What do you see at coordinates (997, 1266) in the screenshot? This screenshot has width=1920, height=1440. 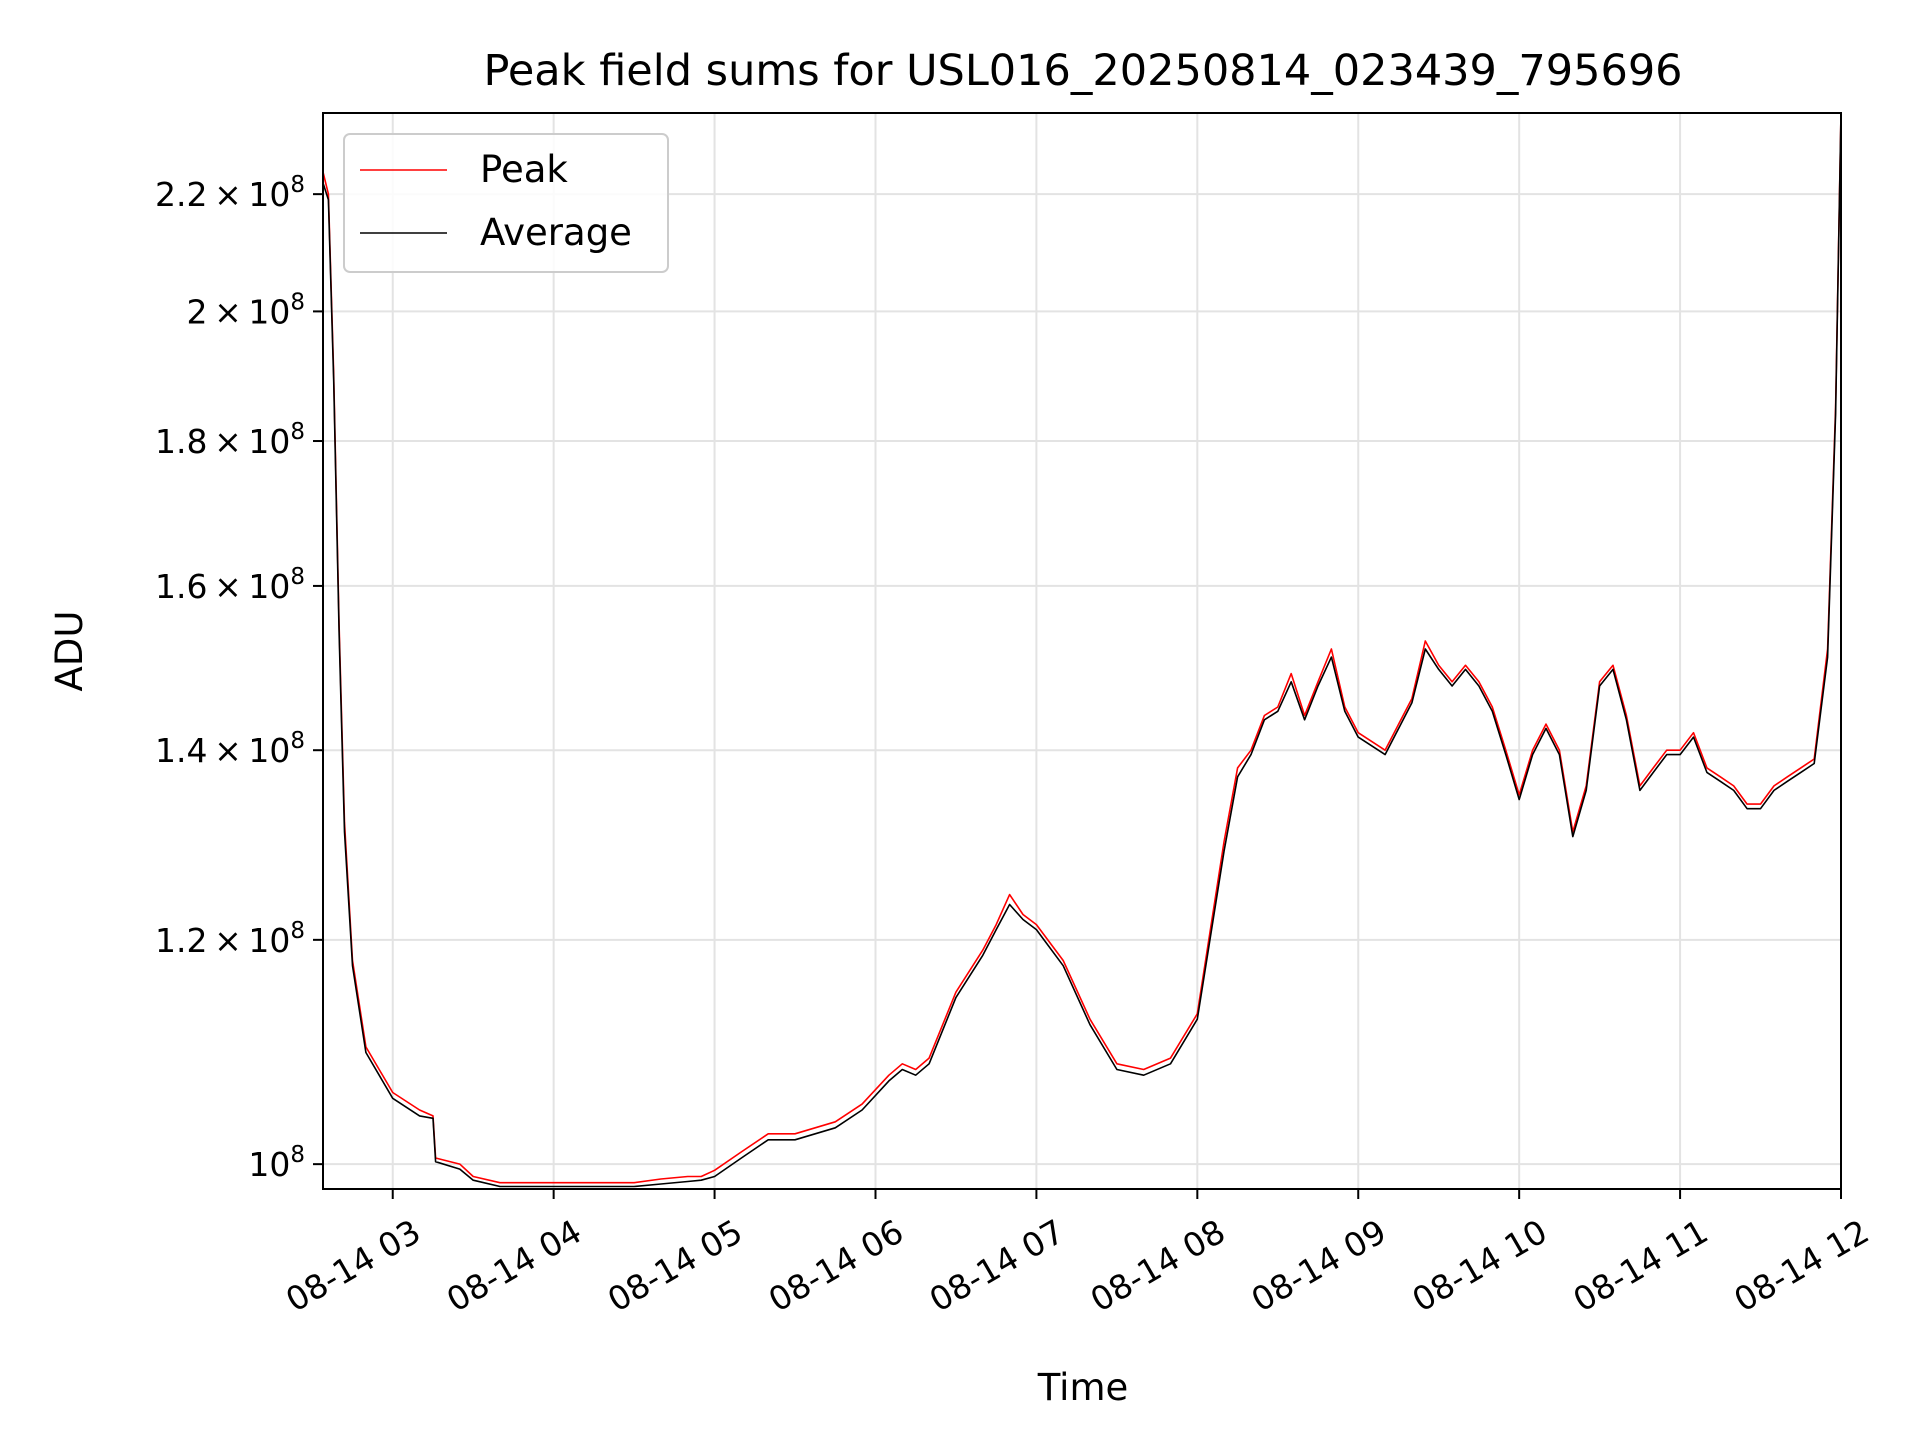 I see `x-tick-label: 08-14 07` at bounding box center [997, 1266].